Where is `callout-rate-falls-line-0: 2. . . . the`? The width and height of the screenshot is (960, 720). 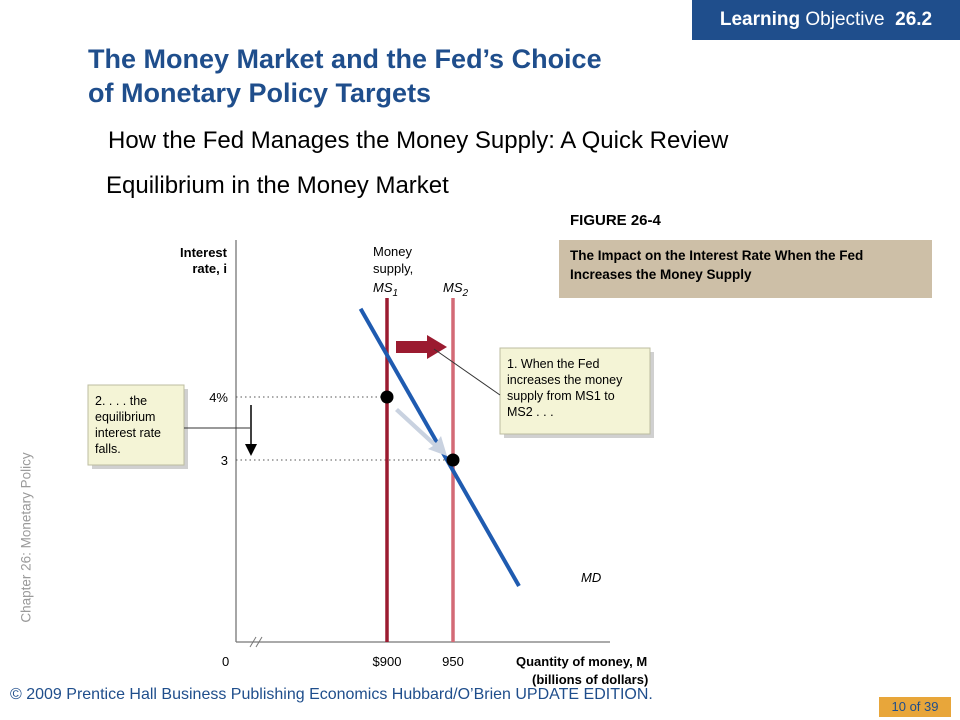 callout-rate-falls-line-0: 2. . . . the is located at coordinates (121, 401).